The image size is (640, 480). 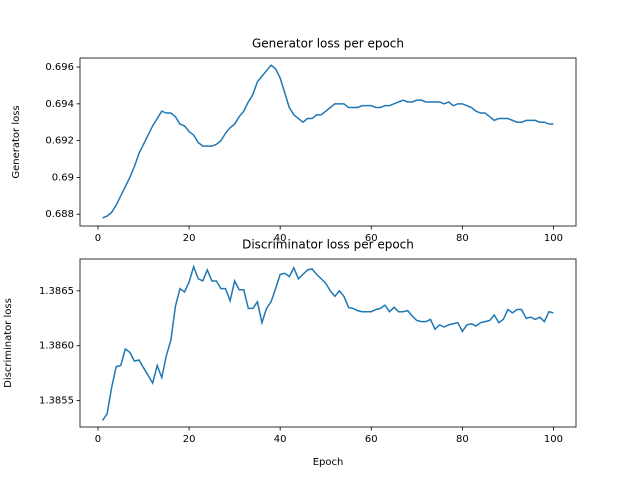 I want to click on y-tick-label: 1.3865, so click(x=56, y=291).